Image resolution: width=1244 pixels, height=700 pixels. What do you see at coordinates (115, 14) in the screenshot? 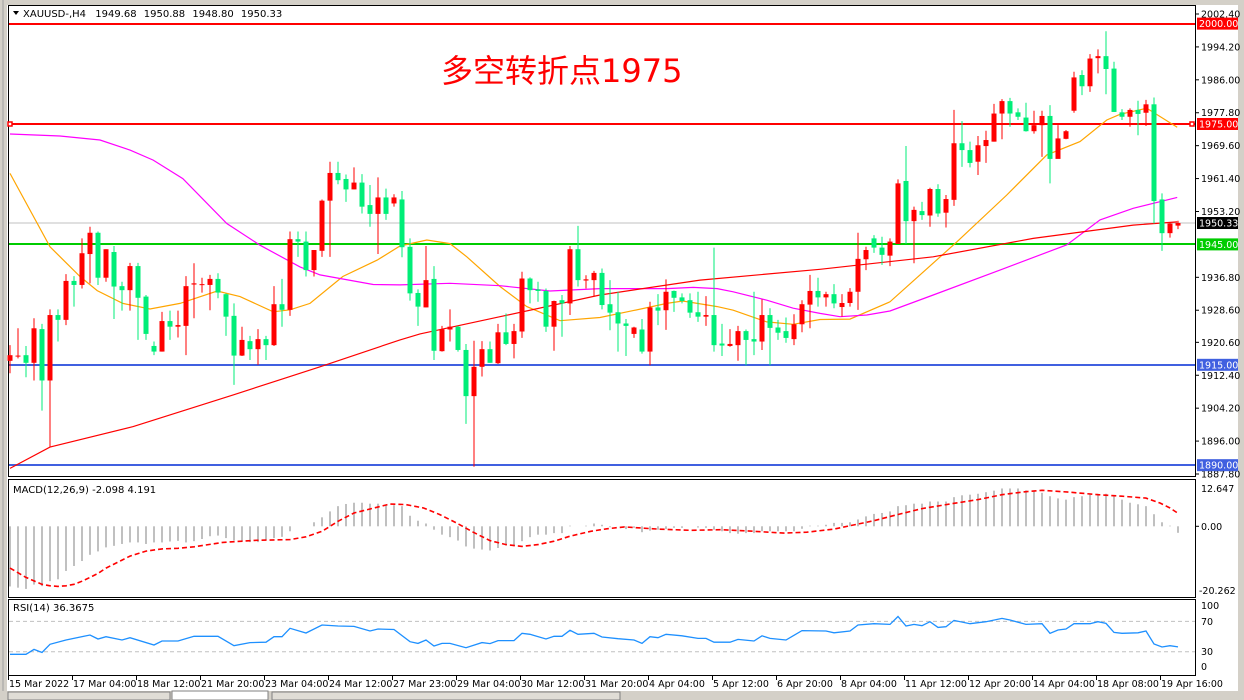
I see `open-value: 1949.68` at bounding box center [115, 14].